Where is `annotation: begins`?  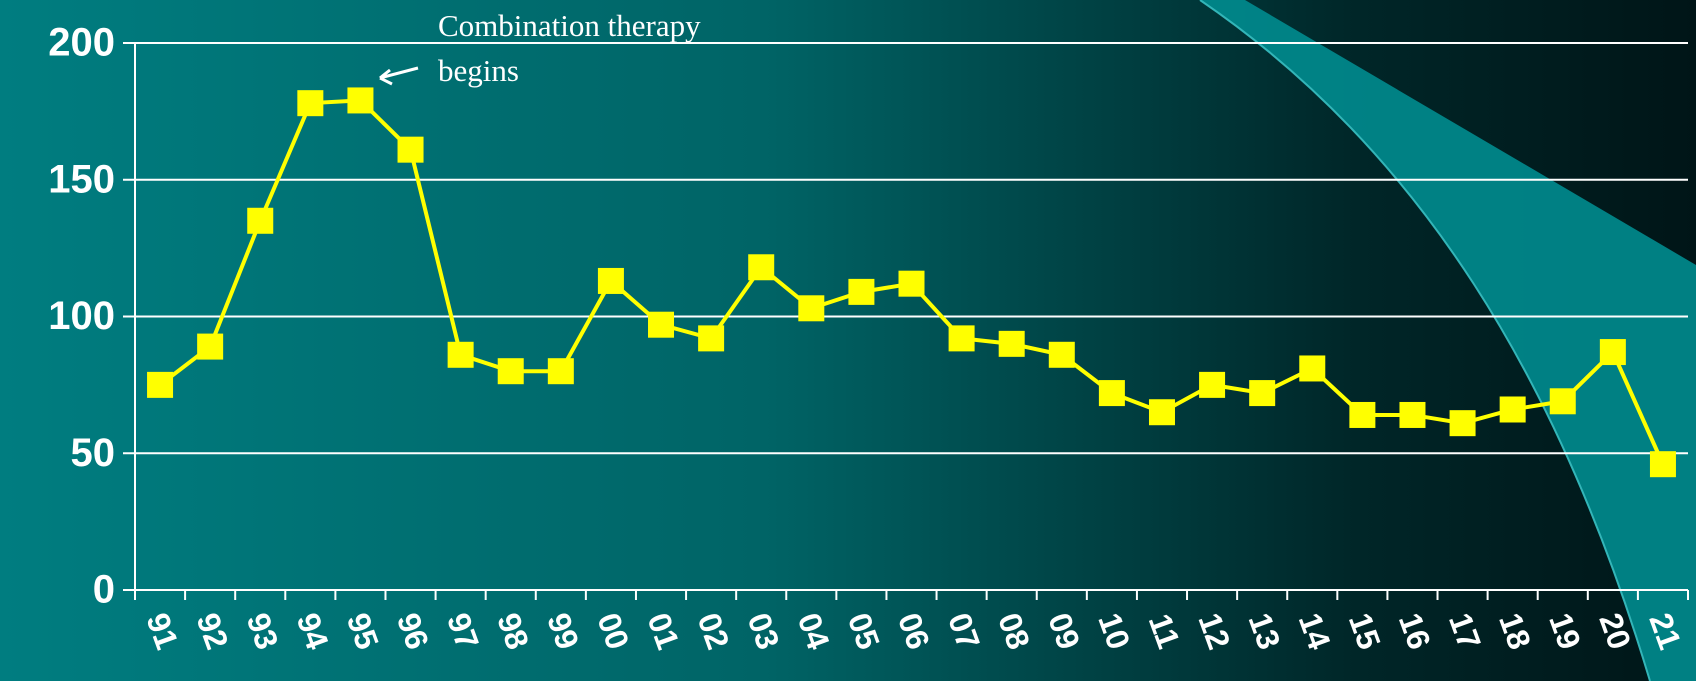 annotation: begins is located at coordinates (478, 70).